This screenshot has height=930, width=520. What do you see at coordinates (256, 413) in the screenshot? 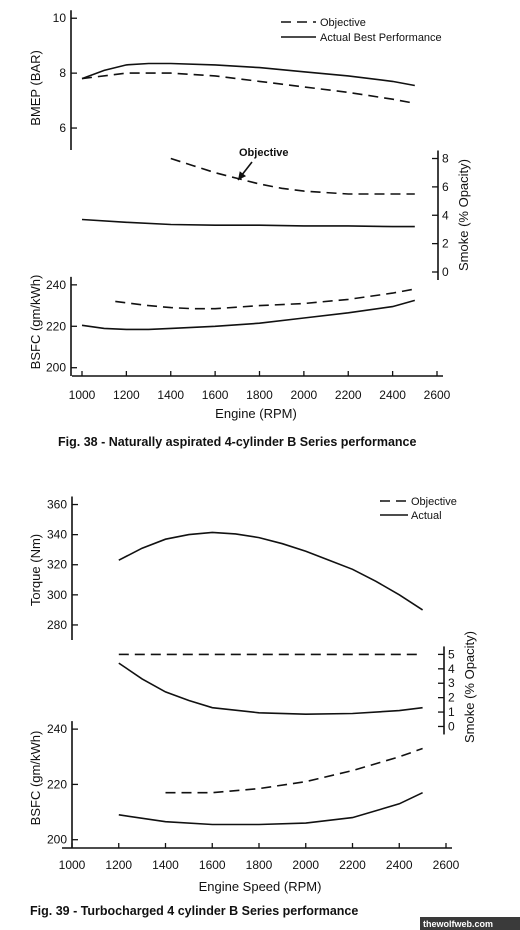
I see `fig38-x-axis-label: Engine (RPM)` at bounding box center [256, 413].